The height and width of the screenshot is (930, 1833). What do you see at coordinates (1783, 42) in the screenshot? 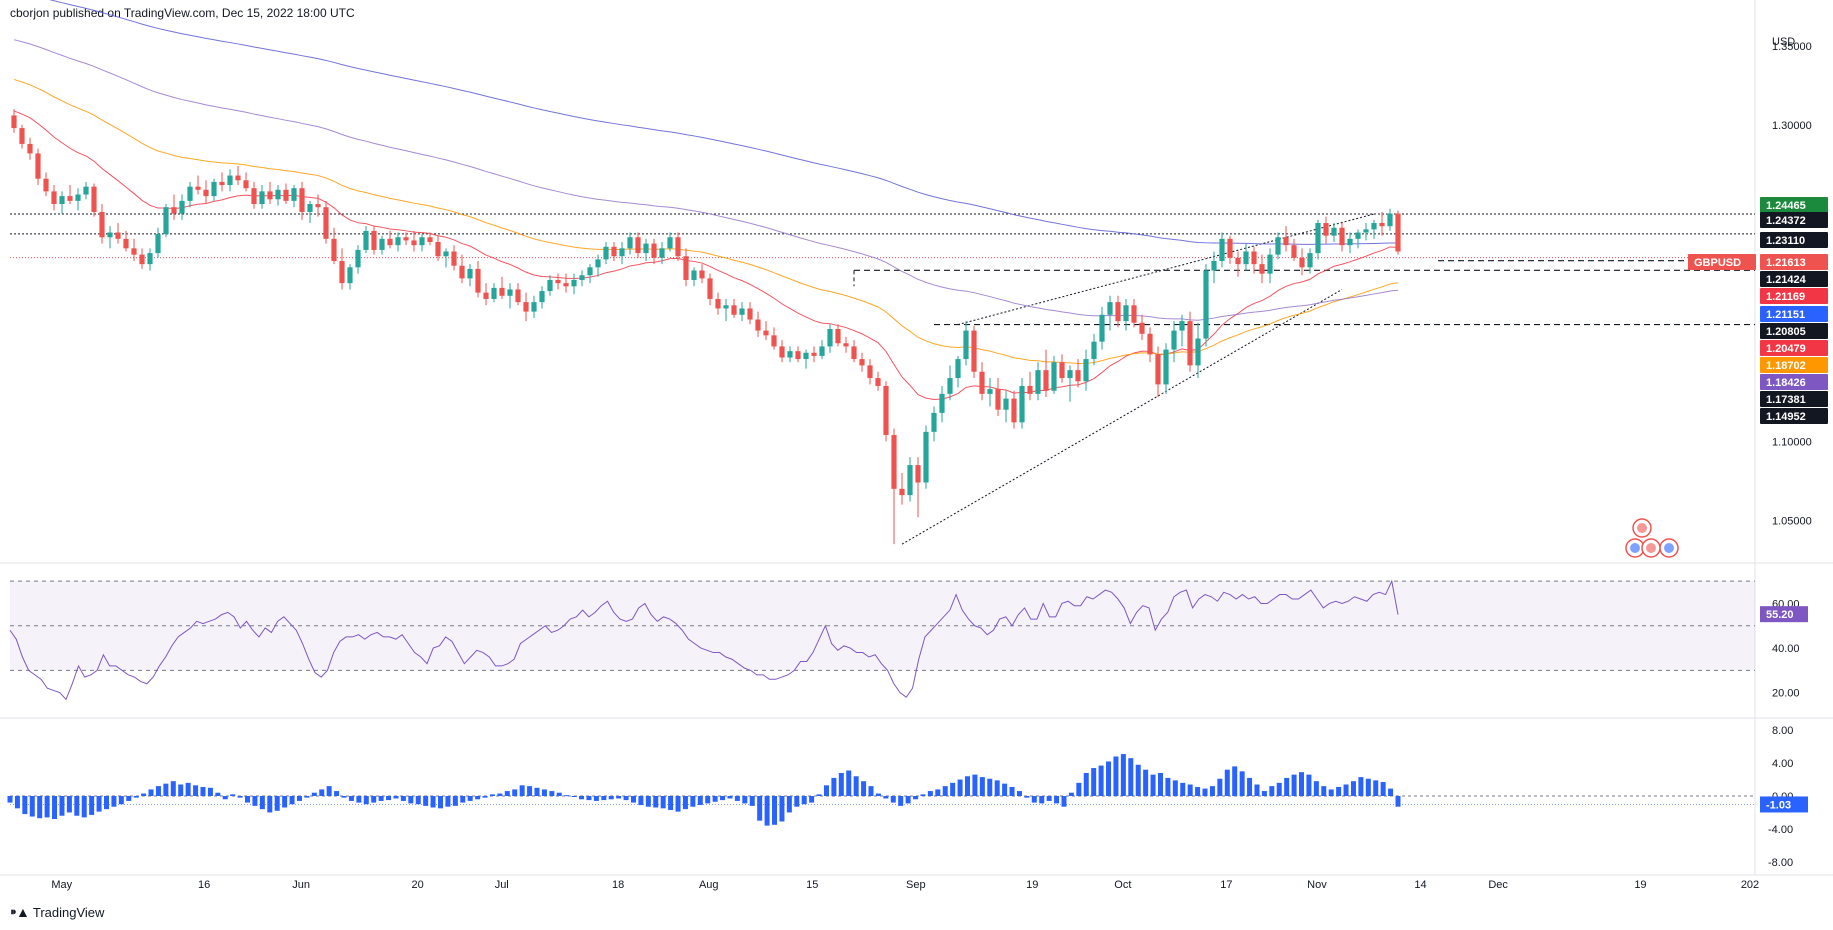
I see `currency-label: USD` at bounding box center [1783, 42].